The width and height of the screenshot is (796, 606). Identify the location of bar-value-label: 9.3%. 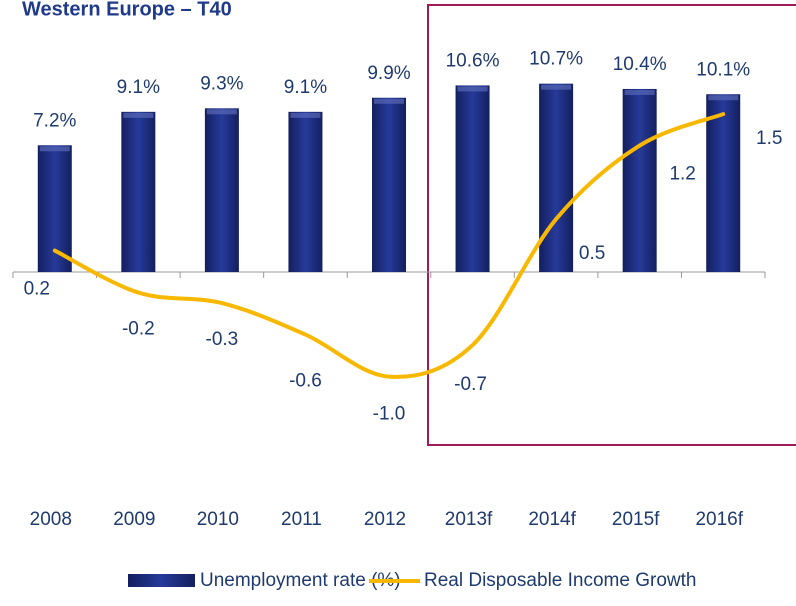
(221, 83).